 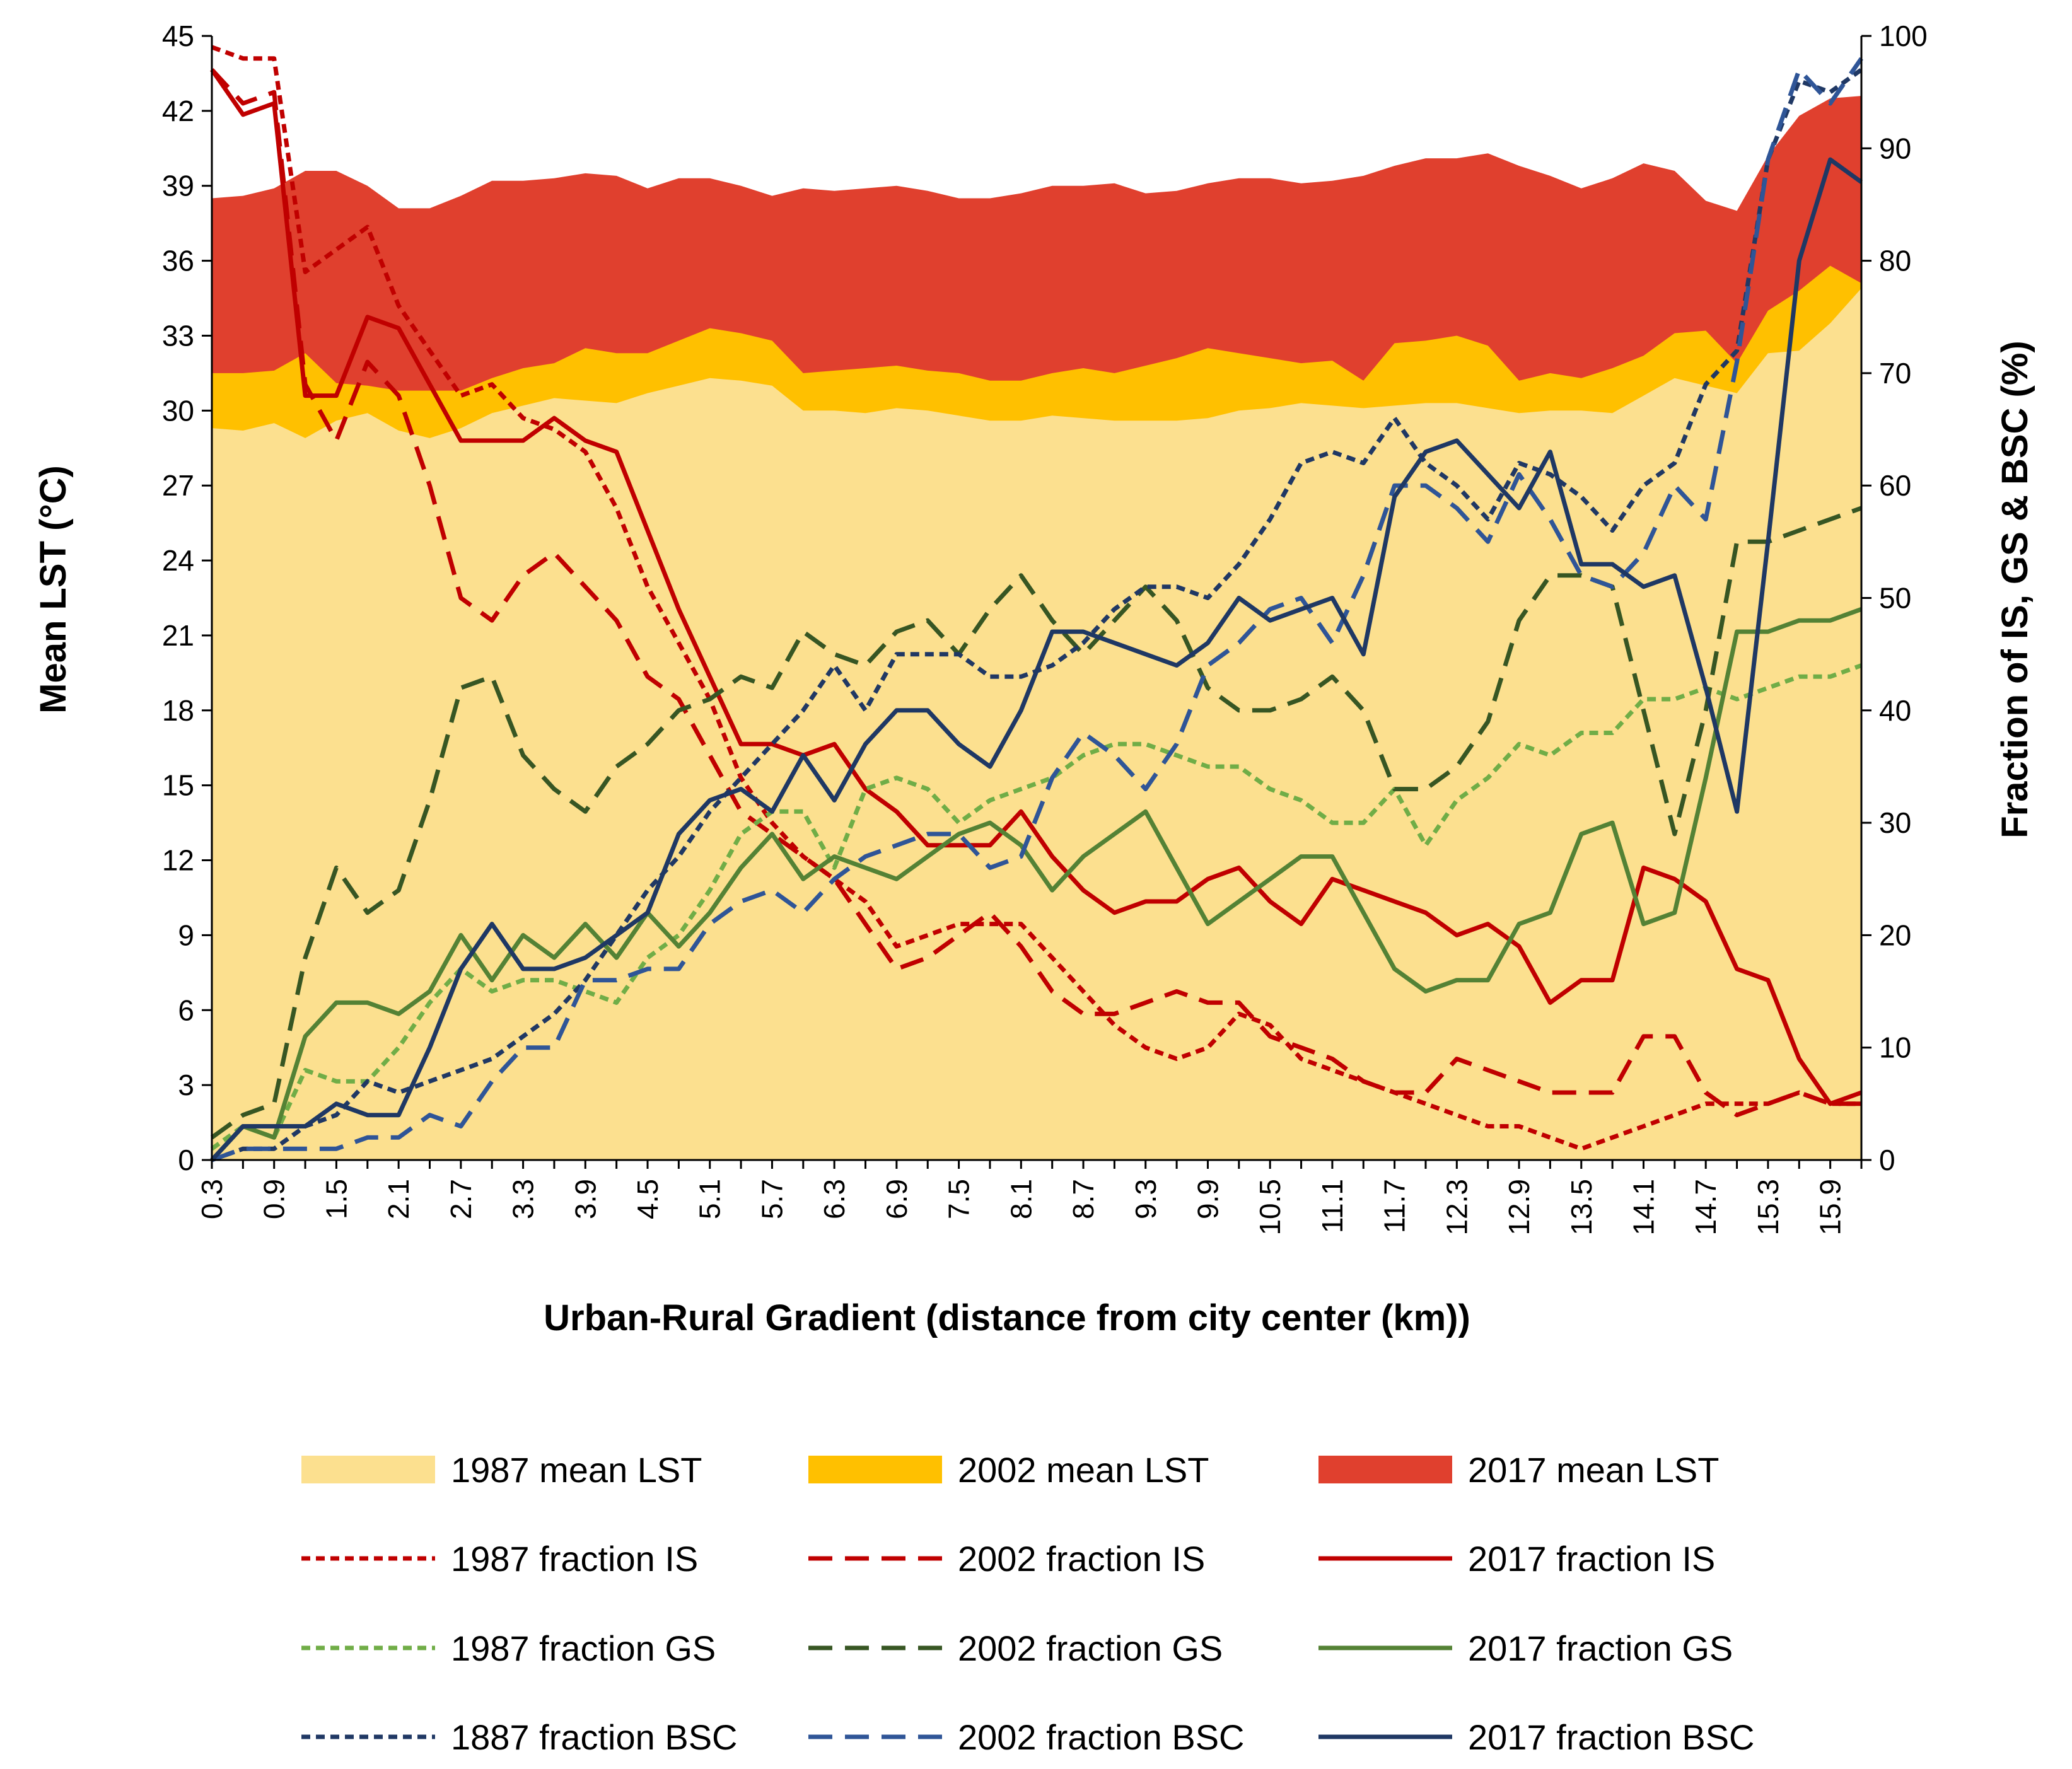 What do you see at coordinates (1904, 36) in the screenshot?
I see `y-tick-right-label: 100` at bounding box center [1904, 36].